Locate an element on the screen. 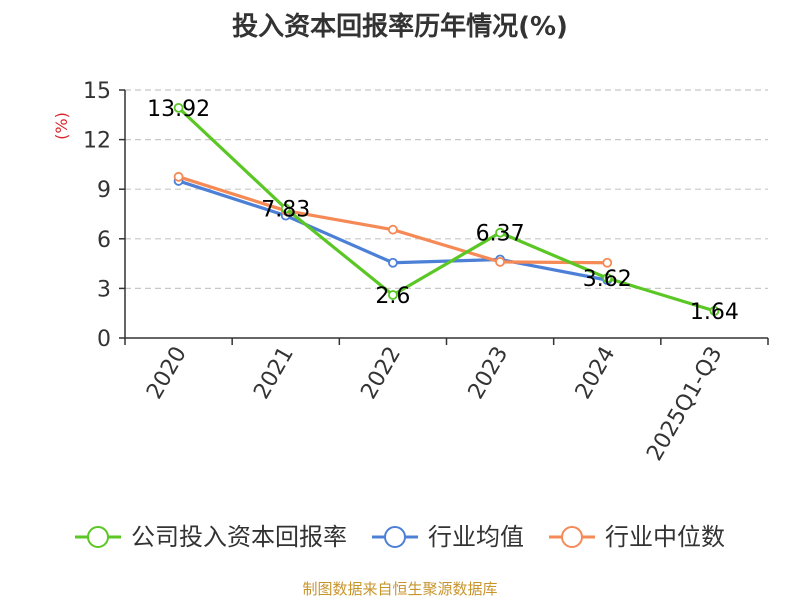  x-tick-label: 2025Q1-Q3 is located at coordinates (684, 404).